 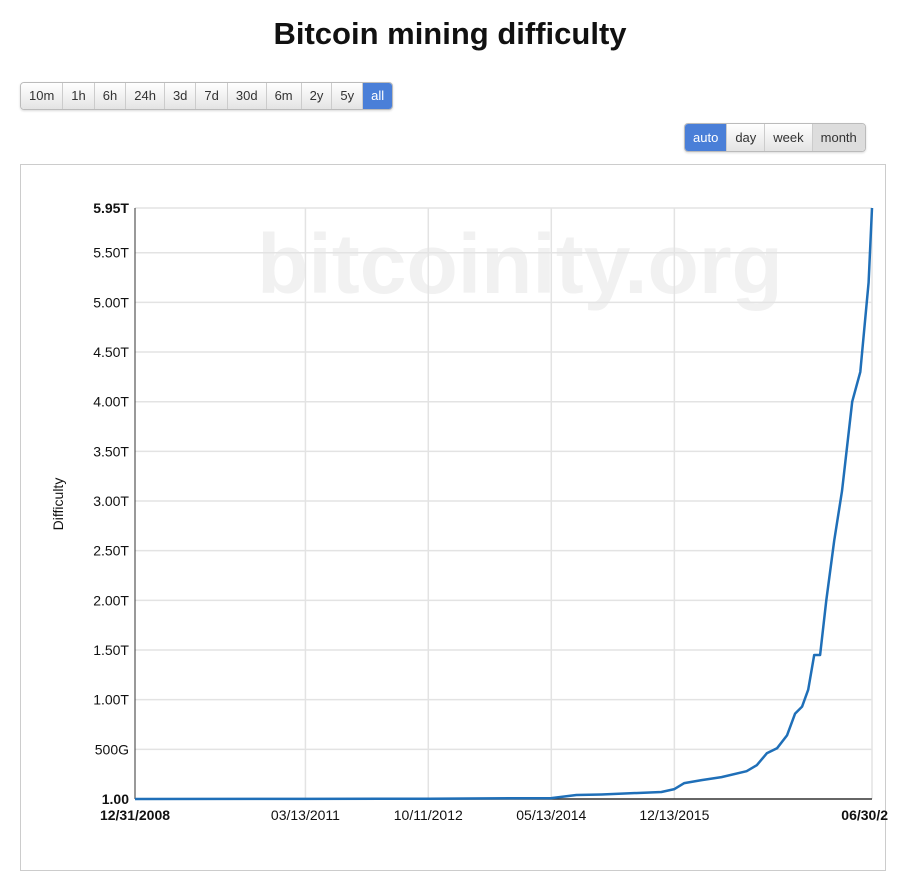 What do you see at coordinates (180, 96) in the screenshot?
I see `range-button-3d: 3d` at bounding box center [180, 96].